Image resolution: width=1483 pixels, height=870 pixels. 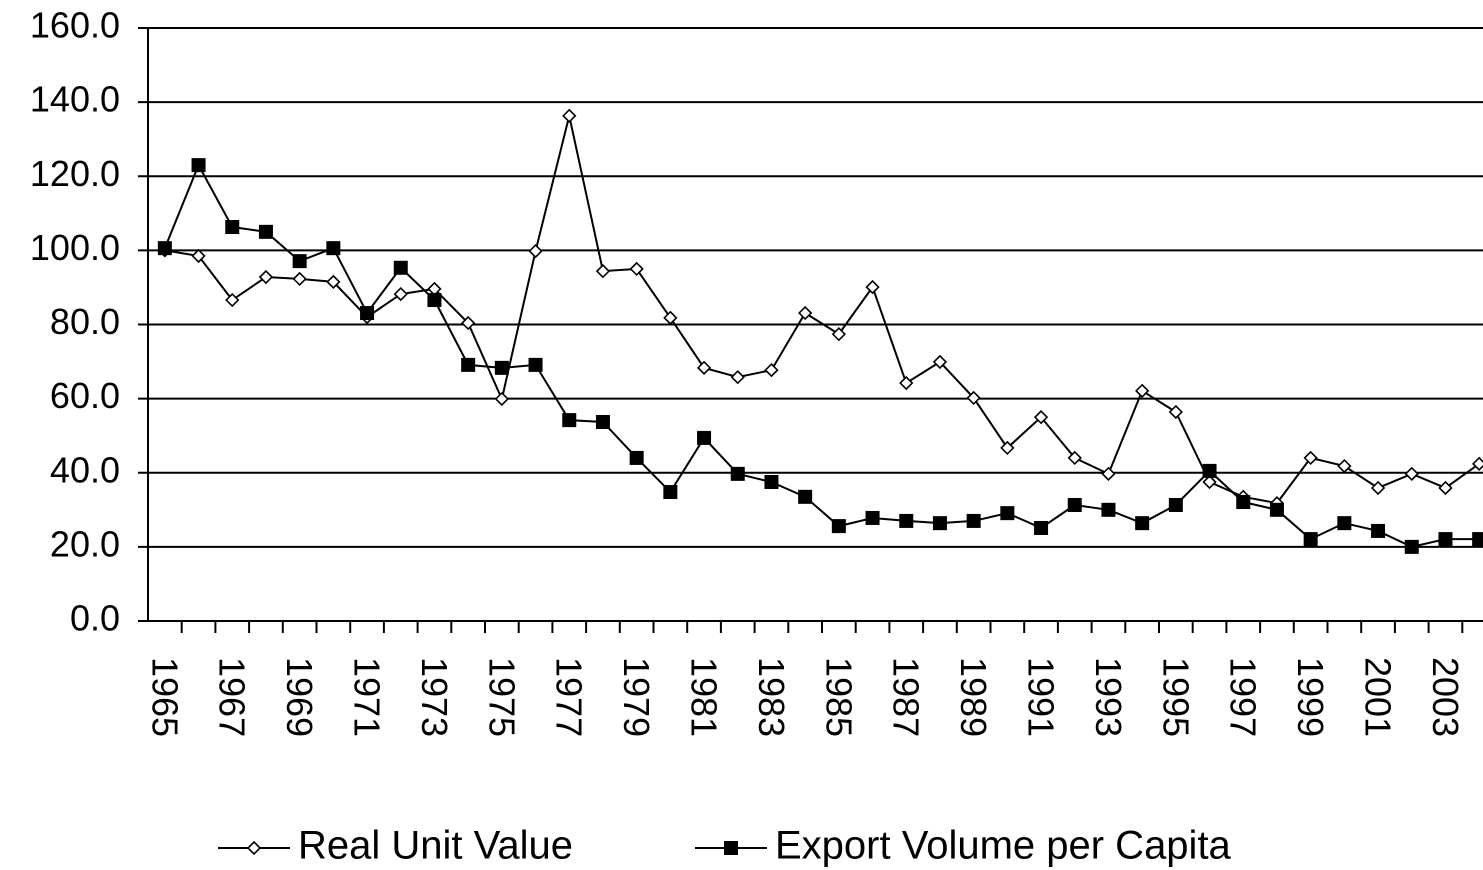 I want to click on x-tick-label: 1985, so click(x=838, y=697).